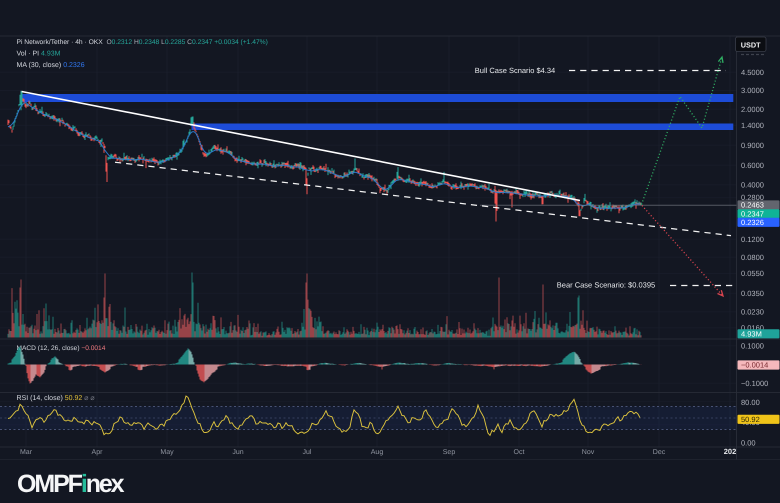 The width and height of the screenshot is (780, 503). Describe the element at coordinates (752, 184) in the screenshot. I see `svg-text: 0.4000` at that location.